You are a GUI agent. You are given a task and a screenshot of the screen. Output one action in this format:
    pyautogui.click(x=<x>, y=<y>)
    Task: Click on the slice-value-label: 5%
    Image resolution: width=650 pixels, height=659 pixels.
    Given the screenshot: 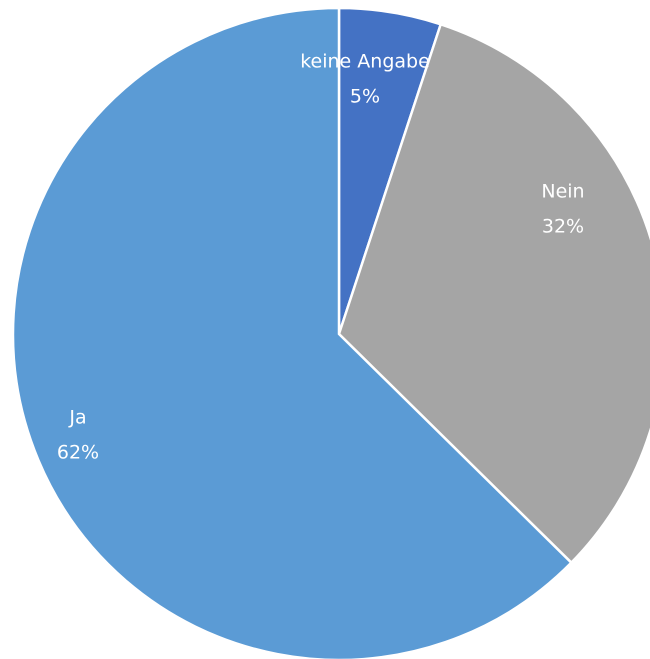 What is the action you would take?
    pyautogui.click(x=365, y=97)
    